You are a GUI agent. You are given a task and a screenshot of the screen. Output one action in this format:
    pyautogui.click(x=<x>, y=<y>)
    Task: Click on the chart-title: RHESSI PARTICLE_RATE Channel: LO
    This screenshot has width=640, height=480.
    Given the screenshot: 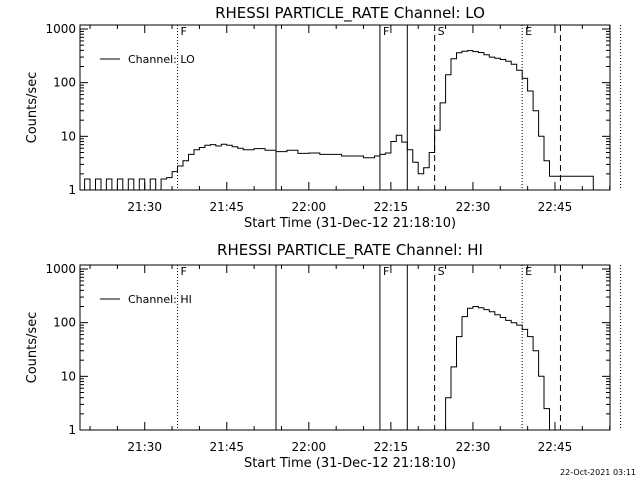 What is the action you would take?
    pyautogui.click(x=350, y=13)
    